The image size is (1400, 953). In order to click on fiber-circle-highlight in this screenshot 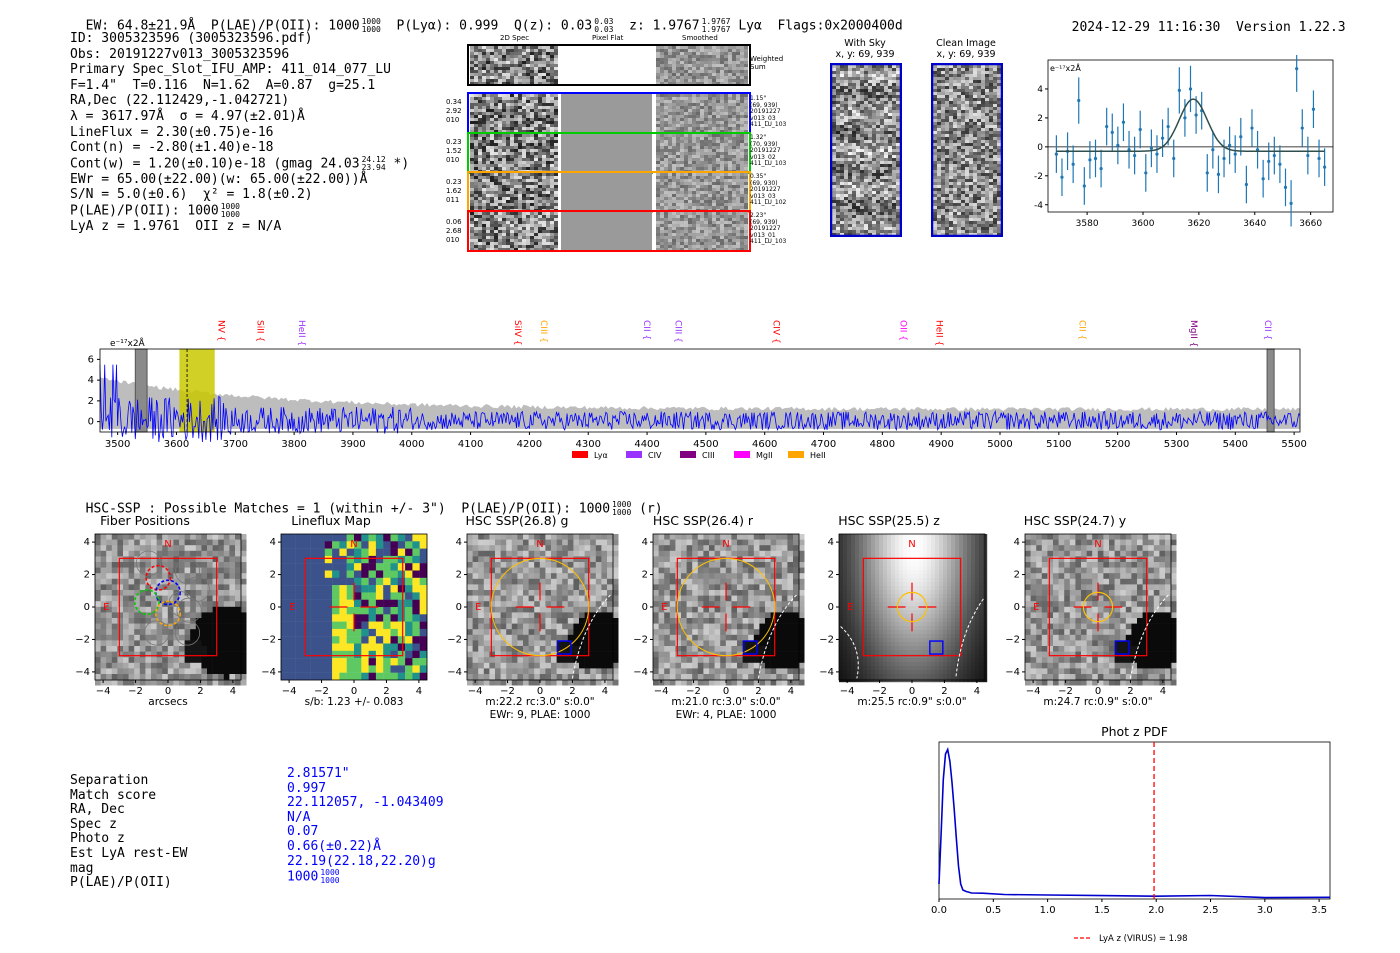, I will do `click(158, 577)`.